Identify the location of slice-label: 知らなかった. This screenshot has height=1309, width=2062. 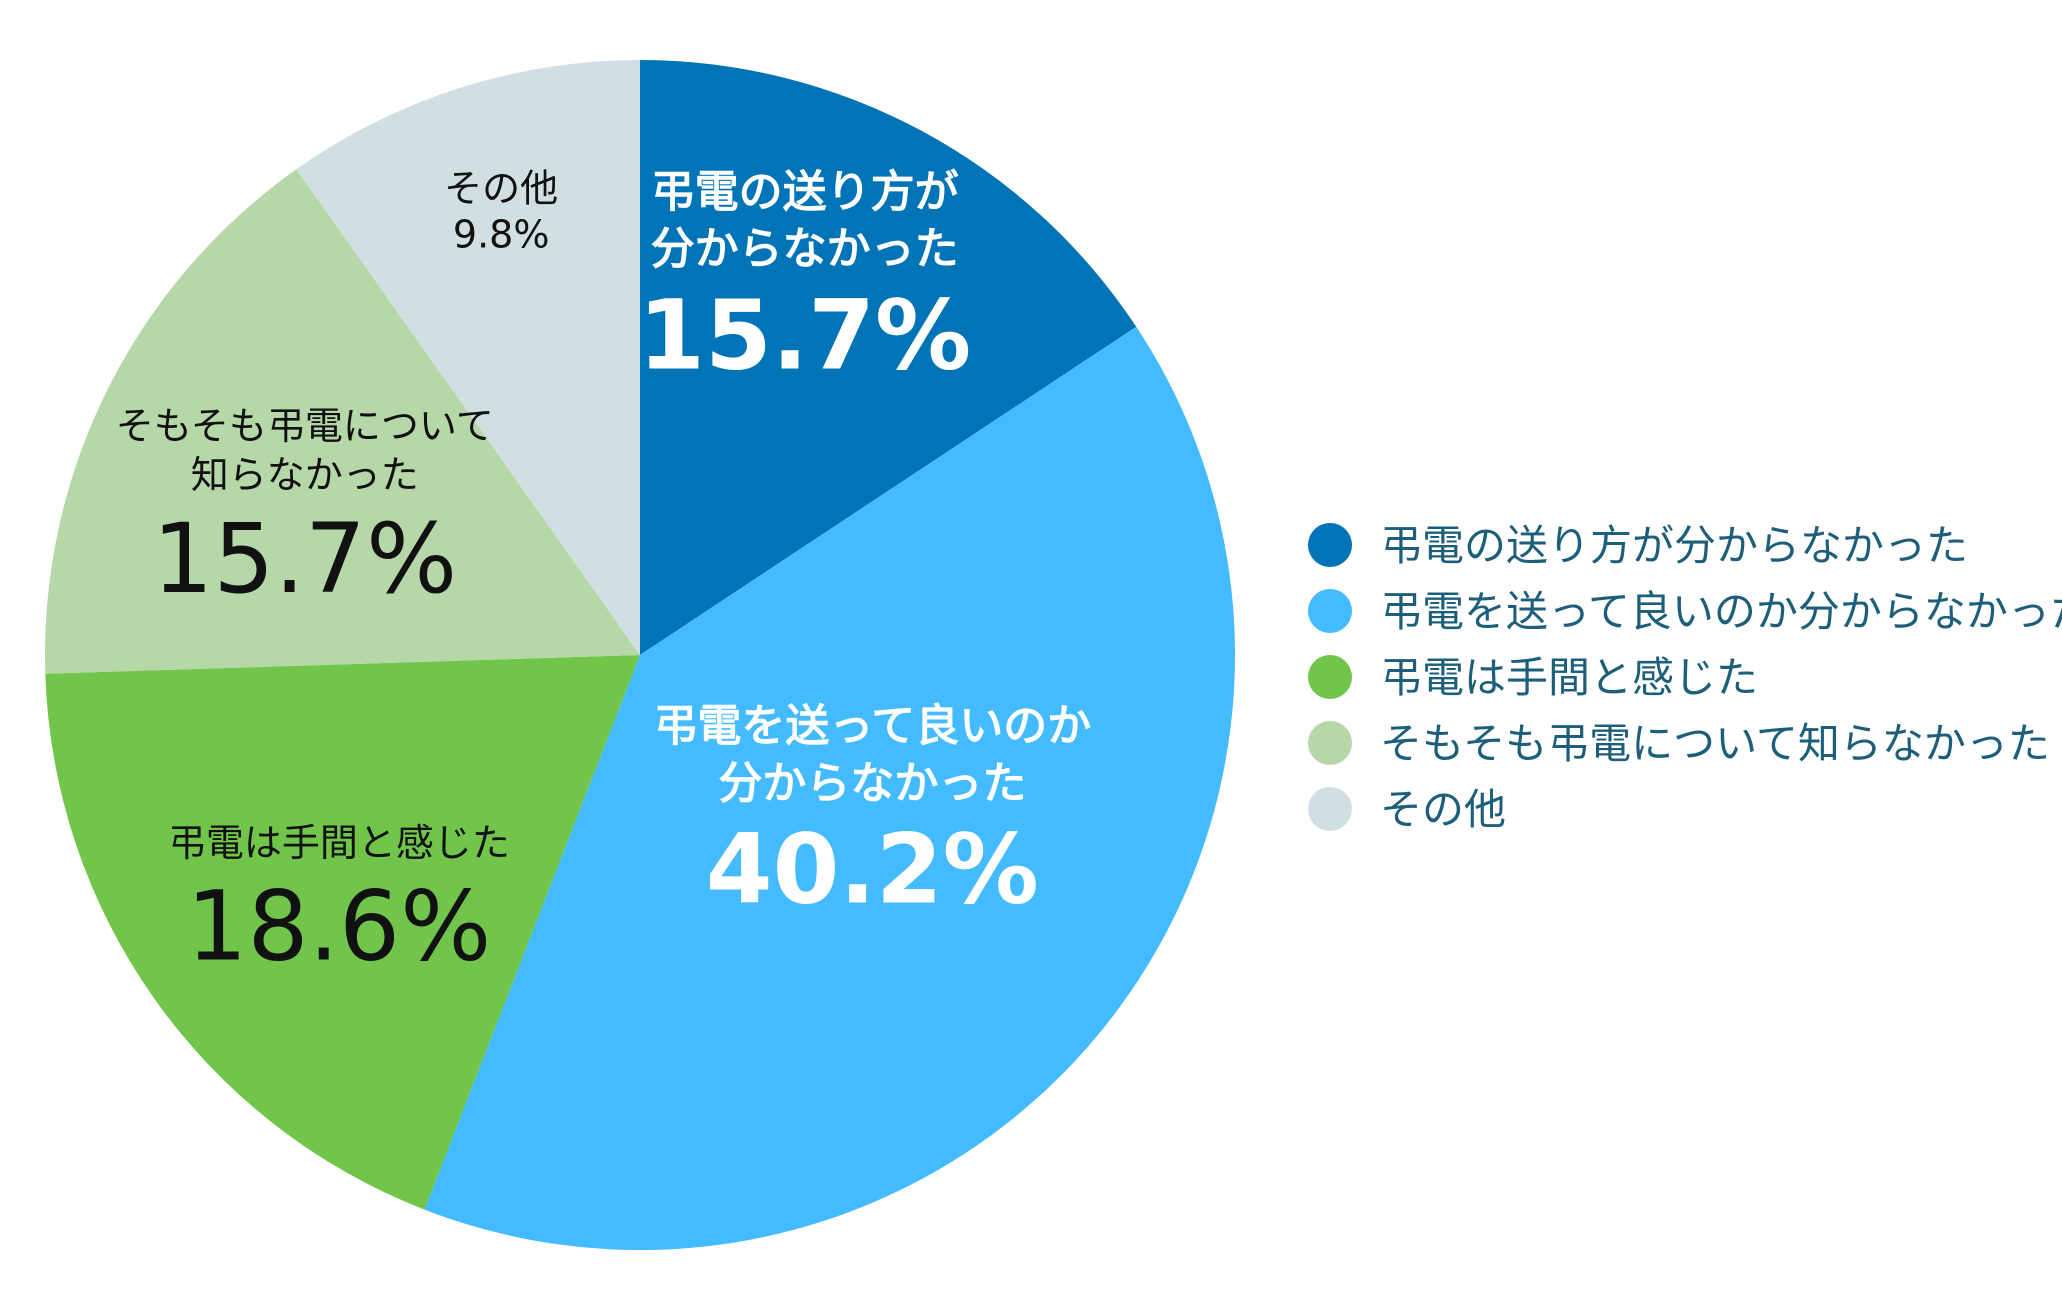
(305, 475).